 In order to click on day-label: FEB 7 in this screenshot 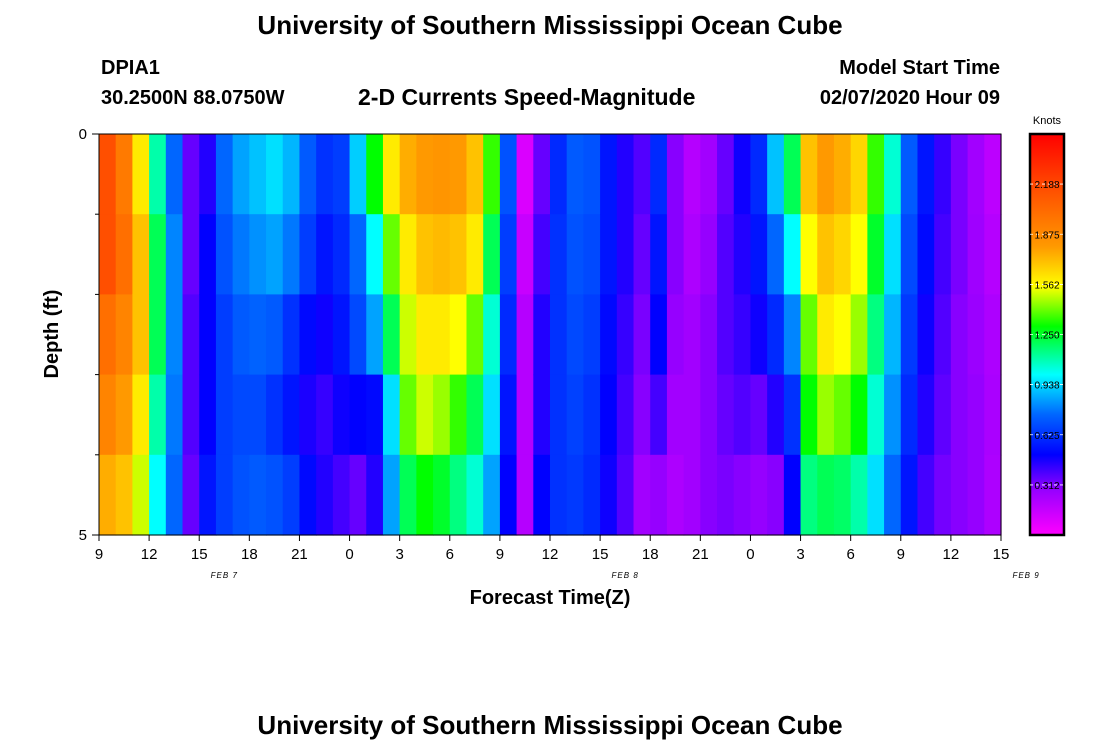, I will do `click(224, 575)`.